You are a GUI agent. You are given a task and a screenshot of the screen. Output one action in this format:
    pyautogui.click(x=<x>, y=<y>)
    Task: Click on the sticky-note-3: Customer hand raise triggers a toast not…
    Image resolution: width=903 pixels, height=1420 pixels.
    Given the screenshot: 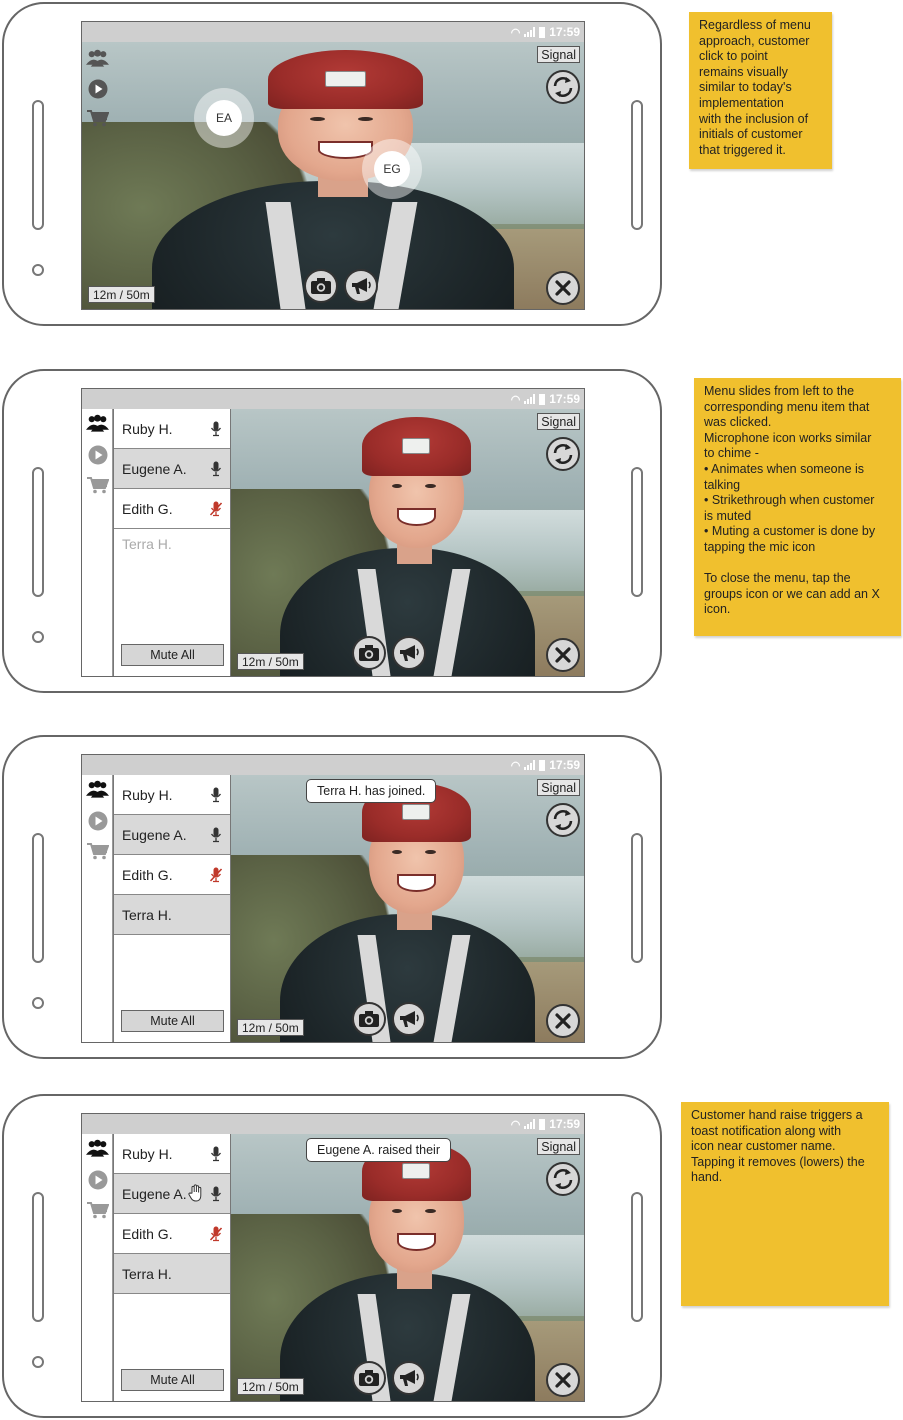 What is the action you would take?
    pyautogui.click(x=785, y=1204)
    